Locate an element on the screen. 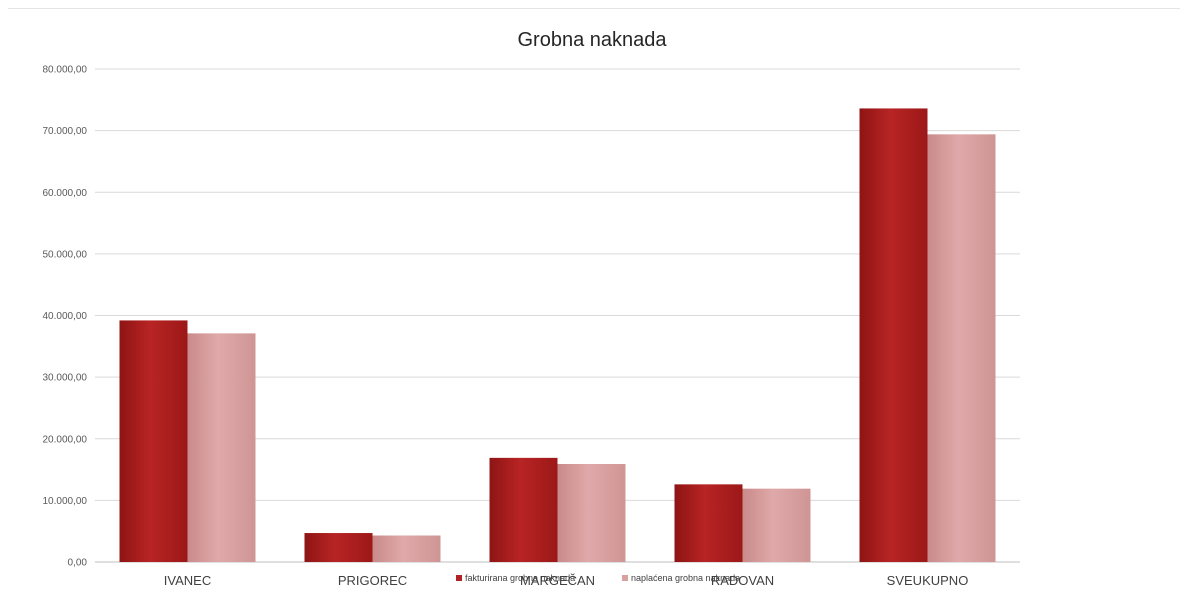 This screenshot has width=1188, height=596. bar-naplacena-ivanec is located at coordinates (221, 447).